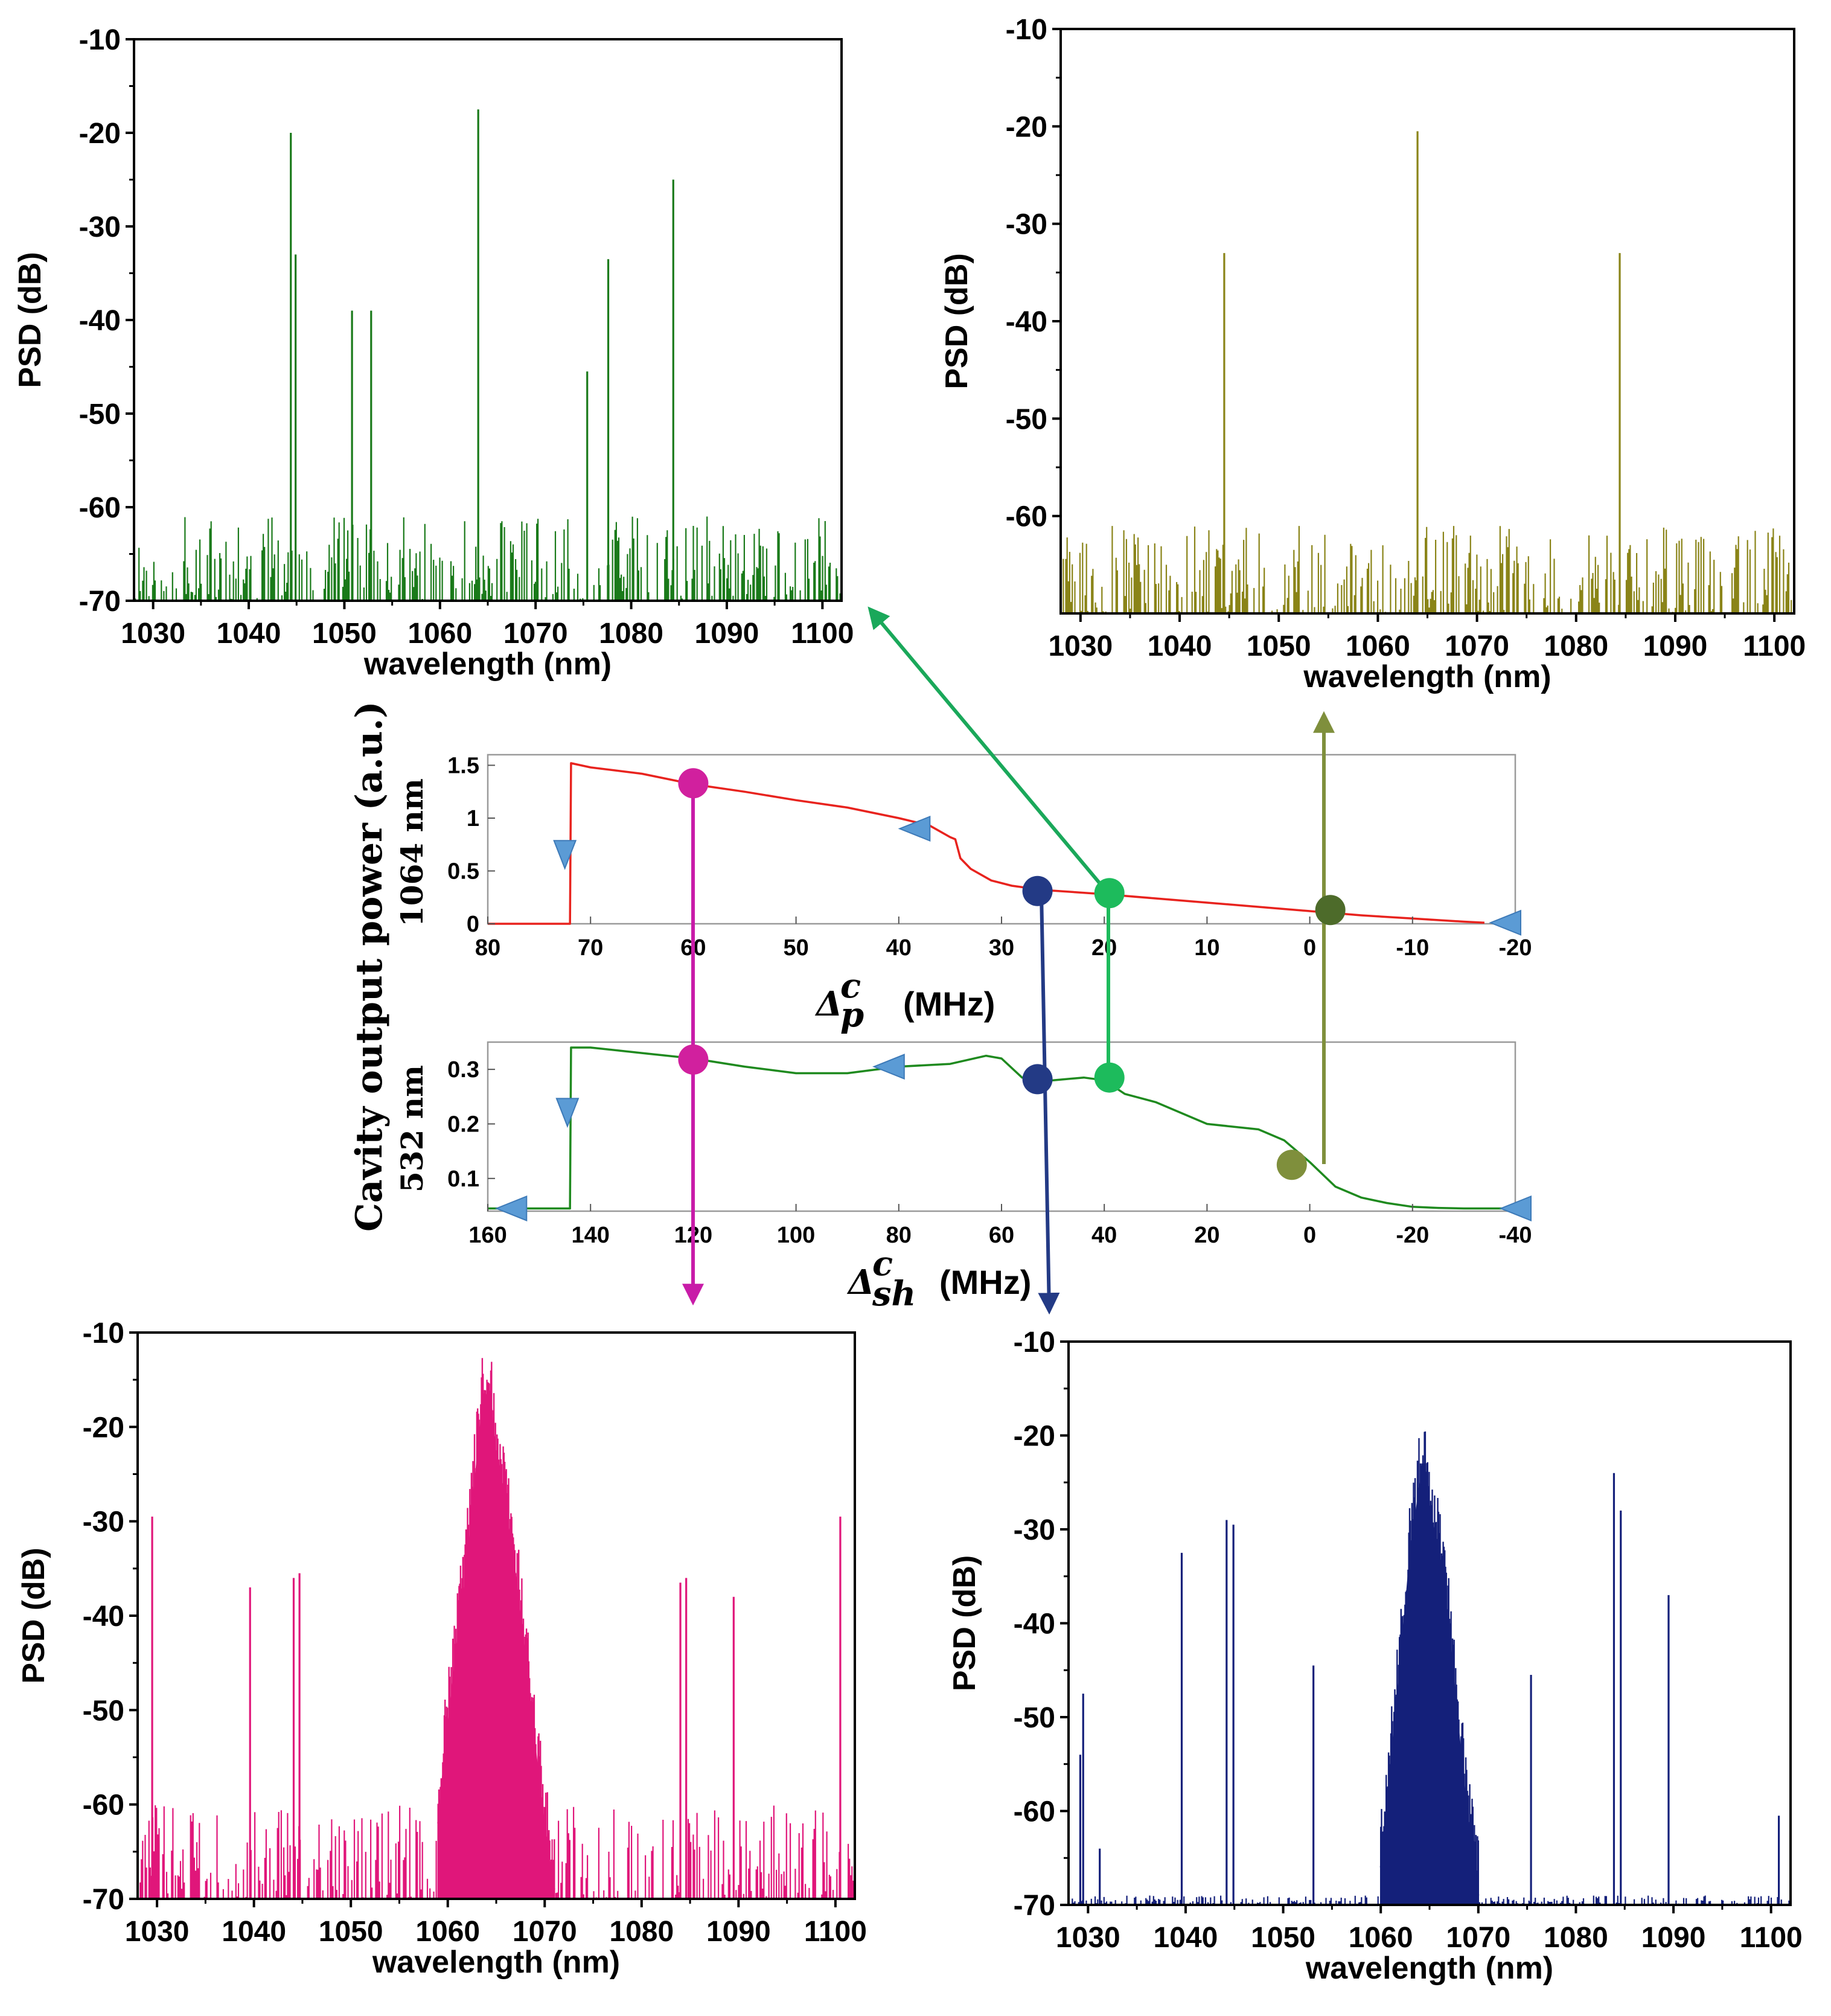 The width and height of the screenshot is (1831, 2016). I want to click on xlabel-1064: Δ c p (MHz), so click(904, 1000).